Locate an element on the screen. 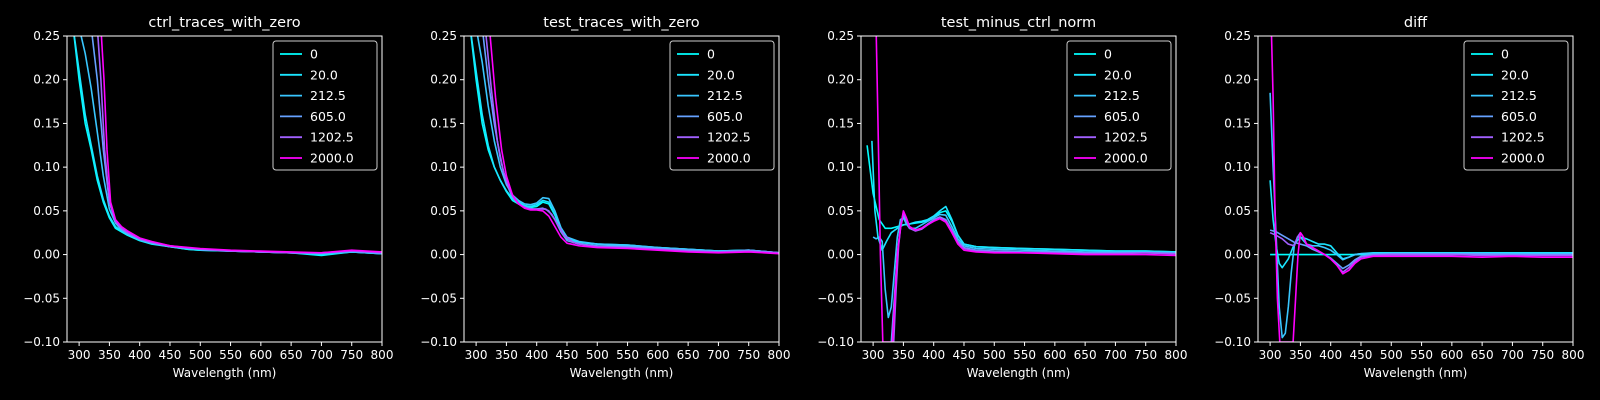  series-line-212.5 is located at coordinates (627, 145).